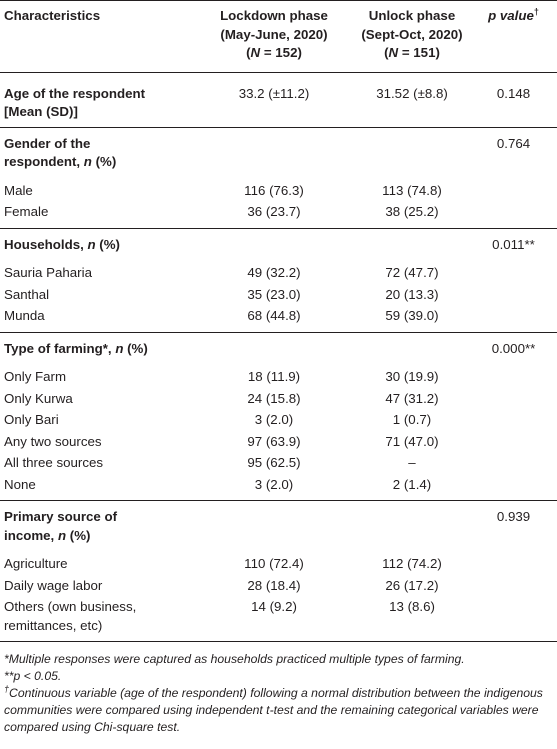 The width and height of the screenshot is (557, 749). I want to click on cell-lockdown: 68 (44.8), so click(274, 315).